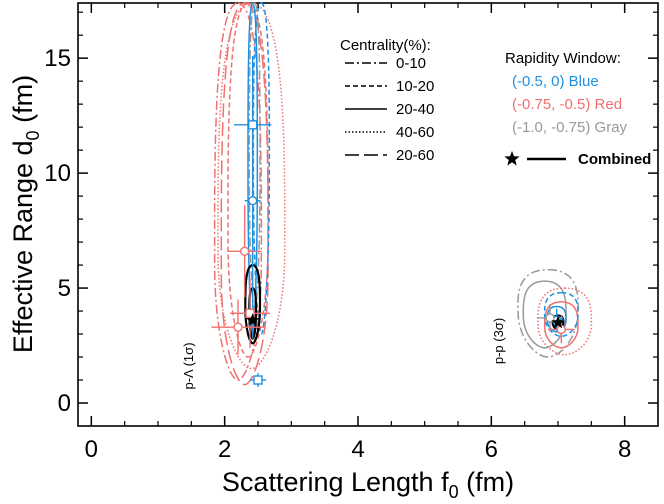 This screenshot has height=504, width=664. I want to click on x-tick-label: 6, so click(491, 449).